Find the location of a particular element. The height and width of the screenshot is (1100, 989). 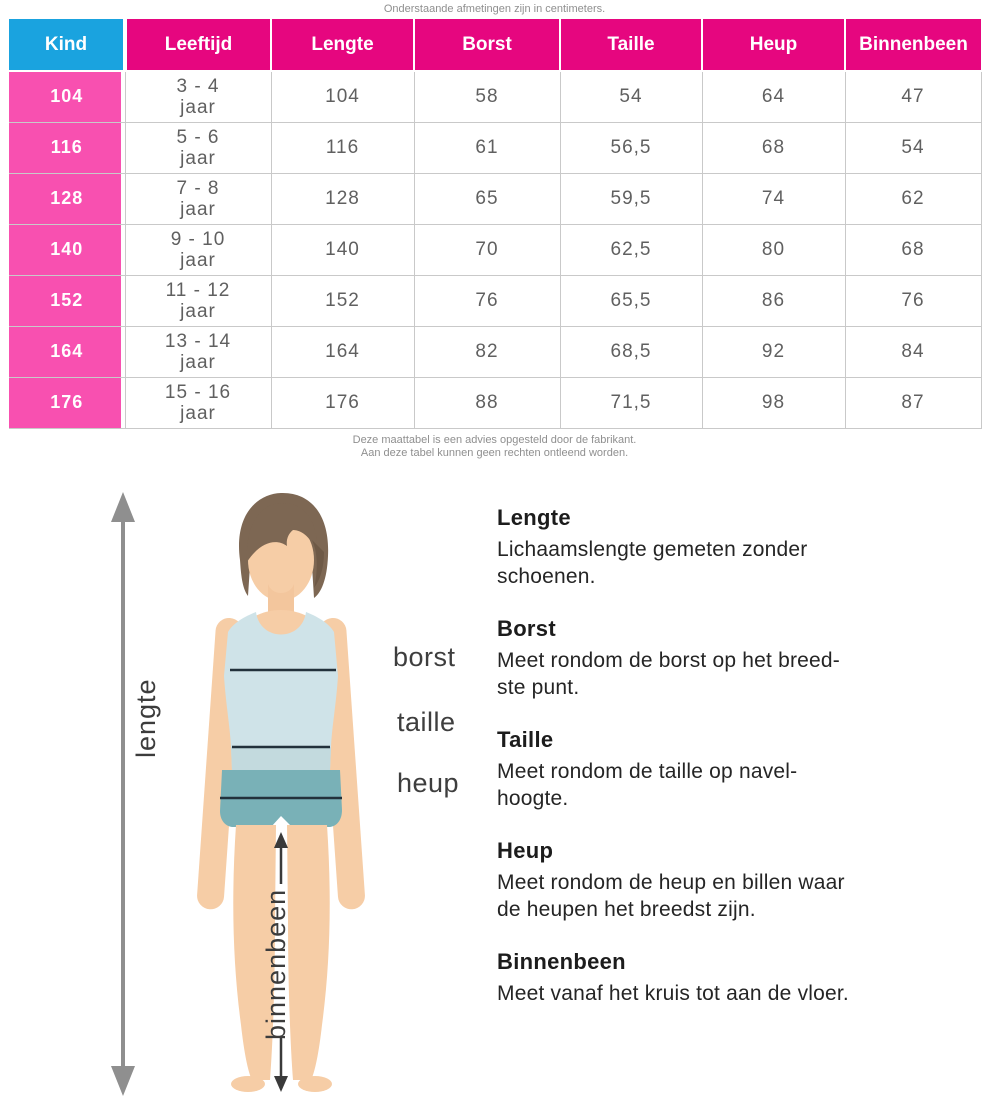

tank-top is located at coordinates (281, 691).